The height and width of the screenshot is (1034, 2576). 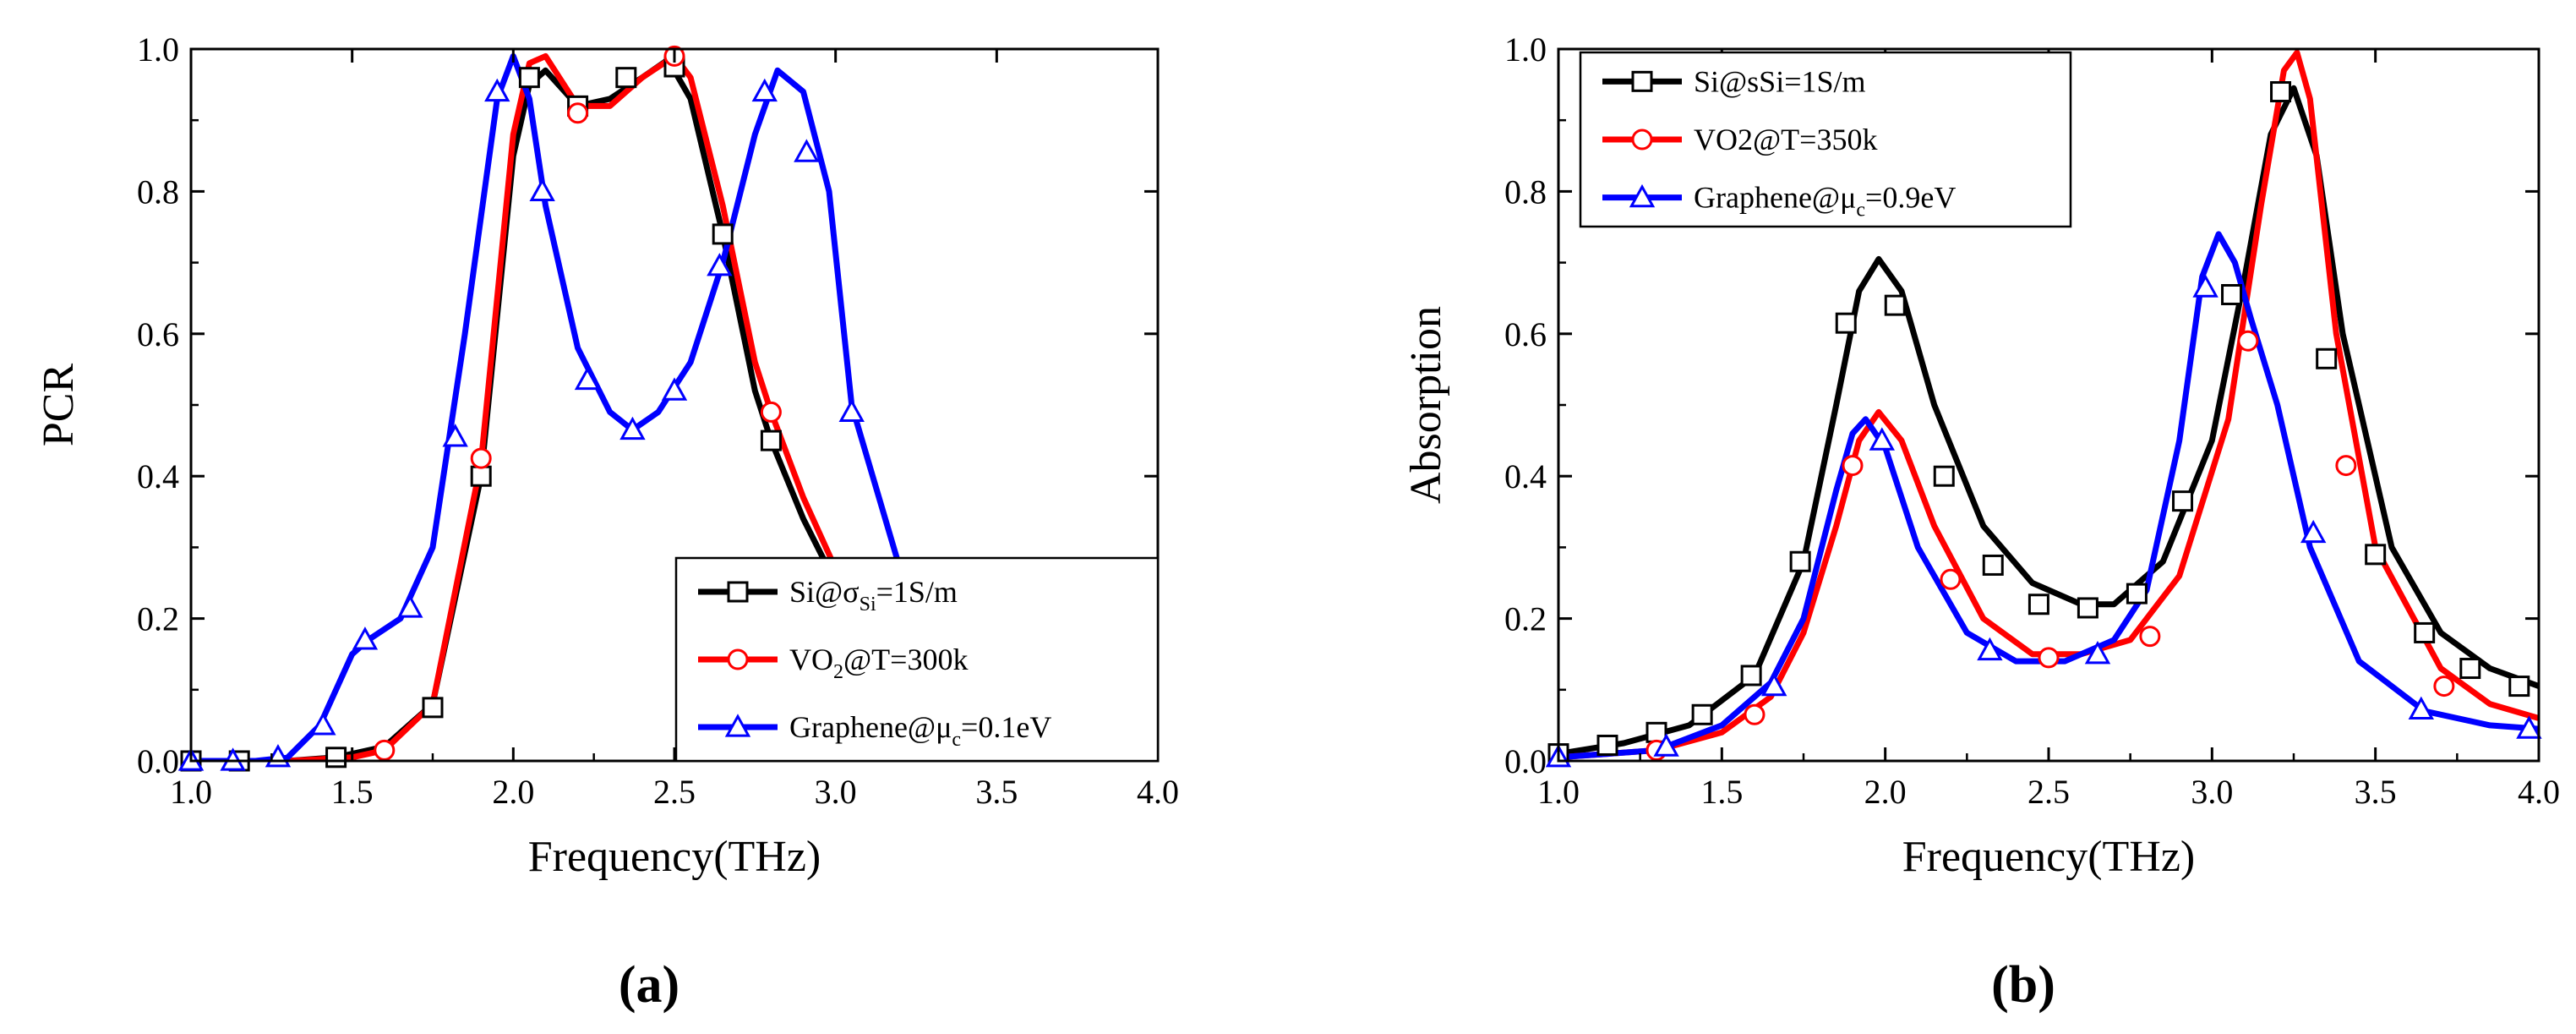 What do you see at coordinates (920, 730) in the screenshot?
I see `legend-label-3: Graphene@μc=0.1eV` at bounding box center [920, 730].